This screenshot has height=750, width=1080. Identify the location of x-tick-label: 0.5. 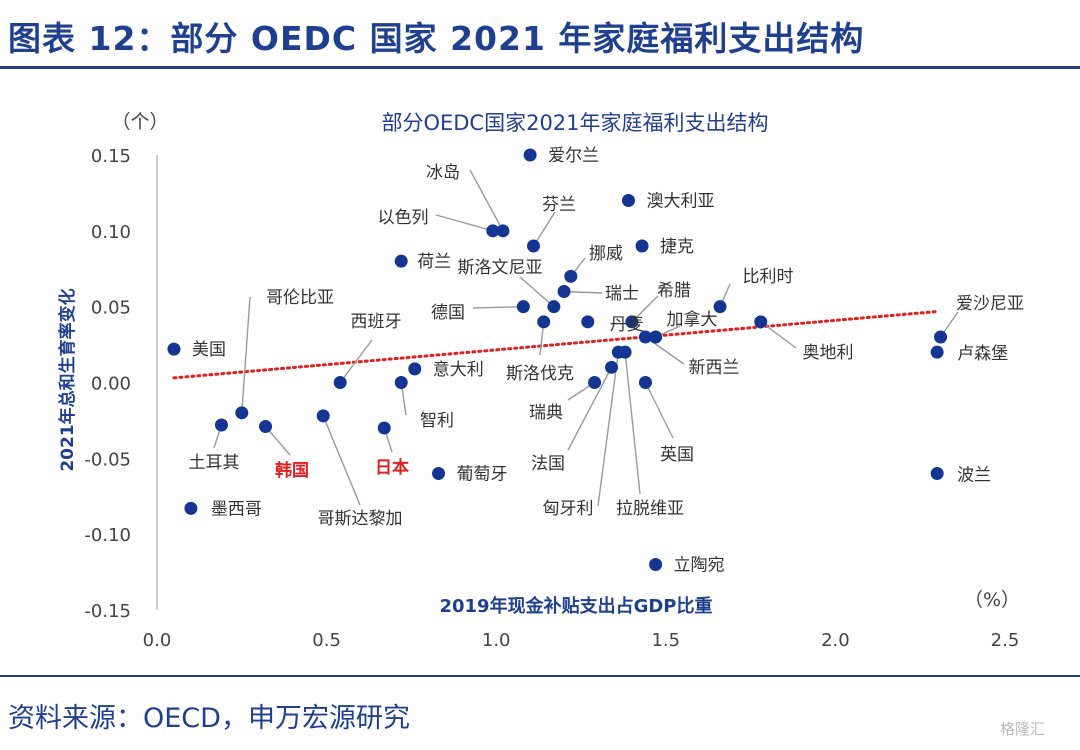
(326, 640).